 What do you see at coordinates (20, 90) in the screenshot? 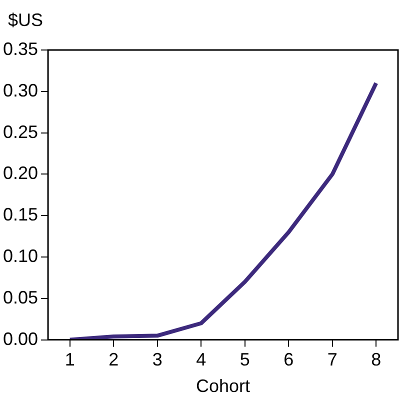
I see `y-tick-label: 0.30` at bounding box center [20, 90].